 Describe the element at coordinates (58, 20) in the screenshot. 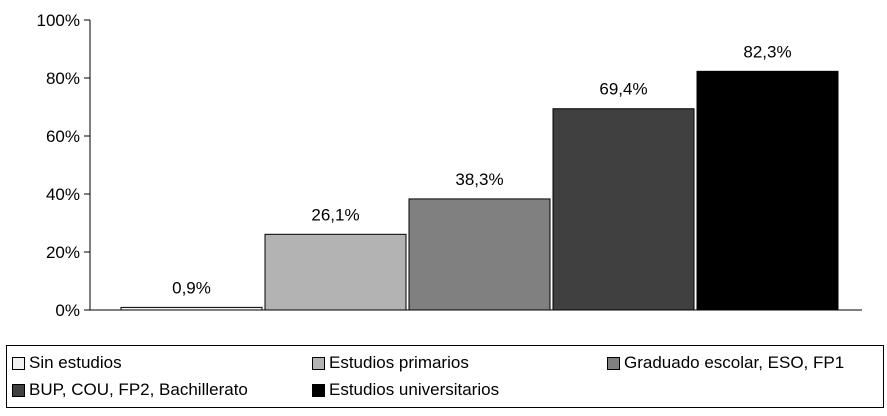

I see `y-tick-label: 100%` at that location.